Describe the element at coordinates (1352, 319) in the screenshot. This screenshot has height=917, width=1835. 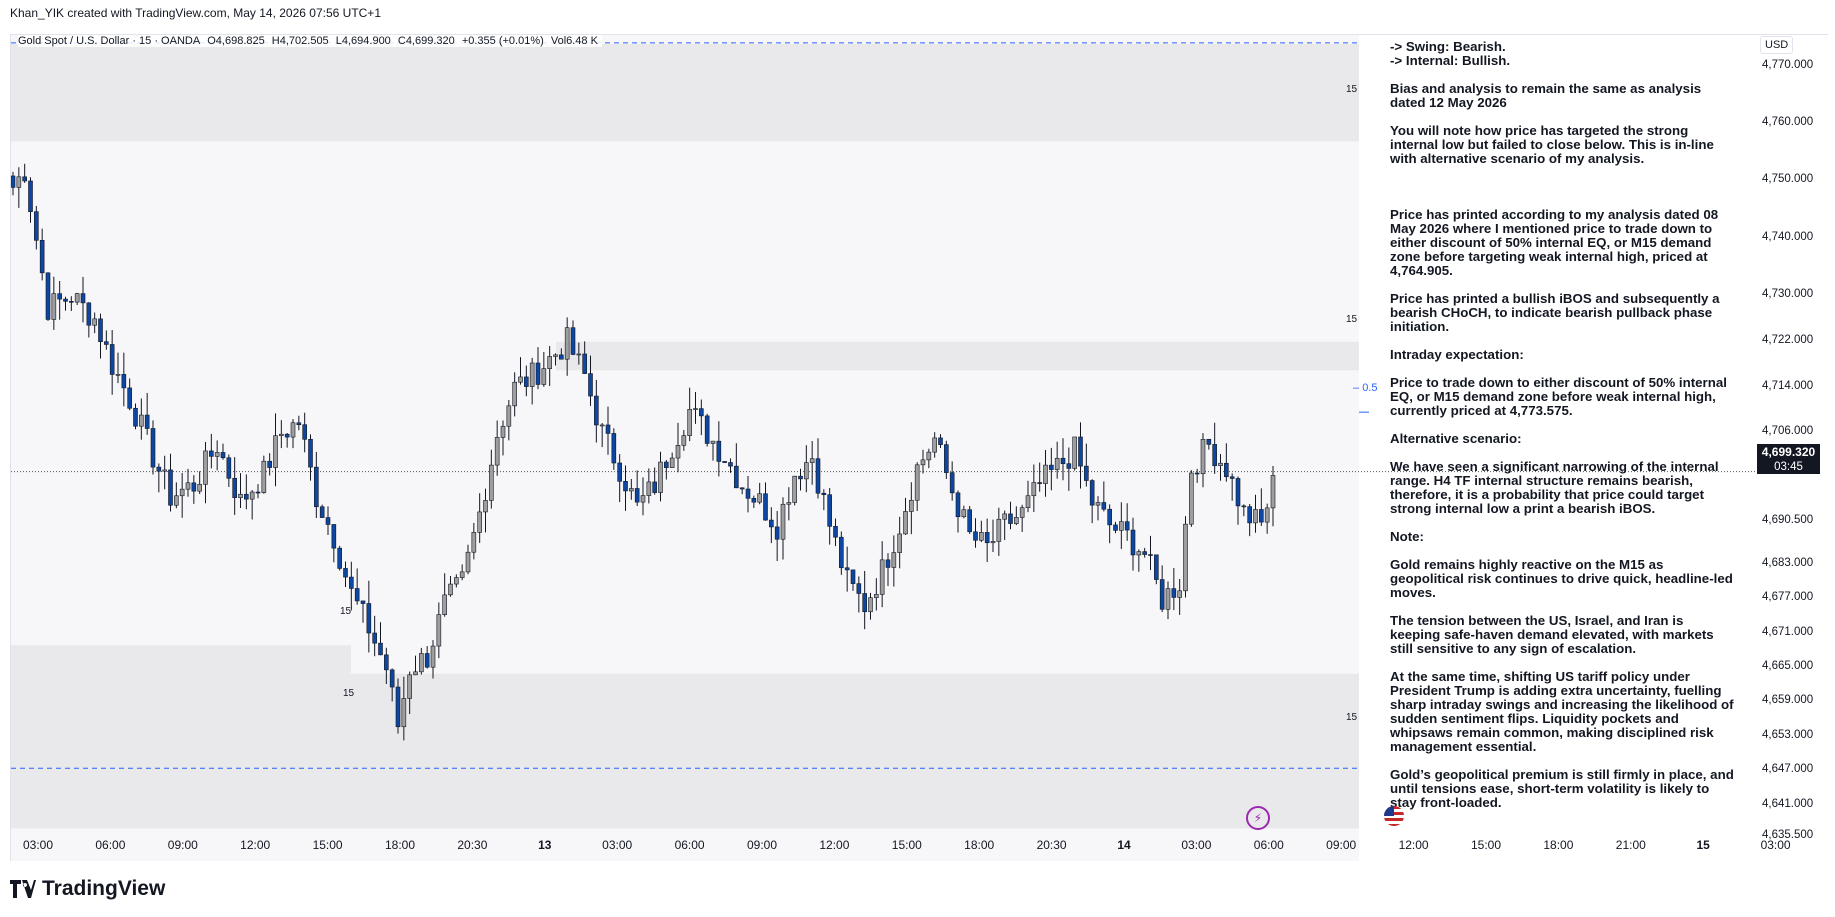
I see `zone-label-1: 15` at that location.